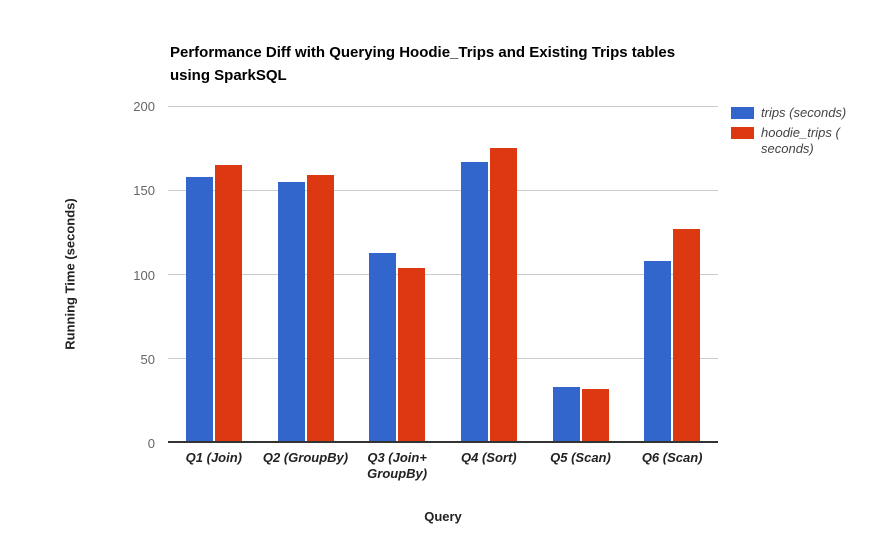 The height and width of the screenshot is (548, 888). Describe the element at coordinates (800, 140) in the screenshot. I see `legend-label-hoodie-trips: hoodie_trips ( seconds)` at that location.